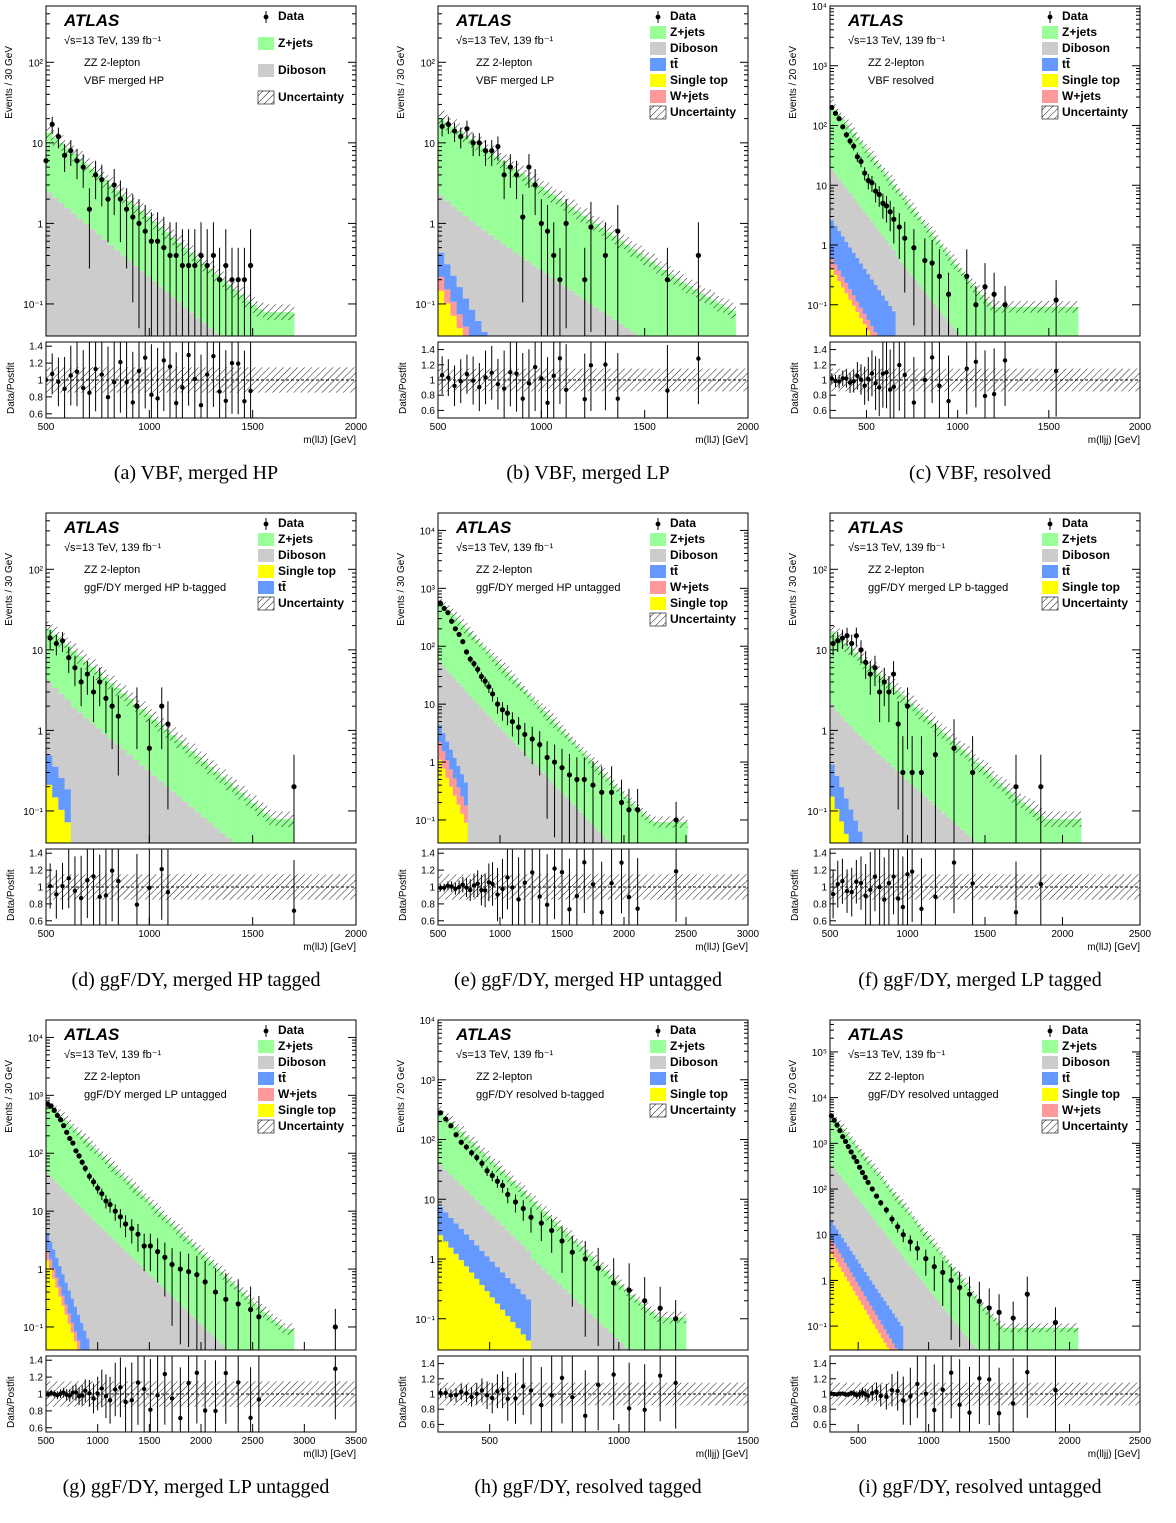 The height and width of the screenshot is (1523, 1176). I want to click on x-tick-label: 1000, so click(929, 1441).